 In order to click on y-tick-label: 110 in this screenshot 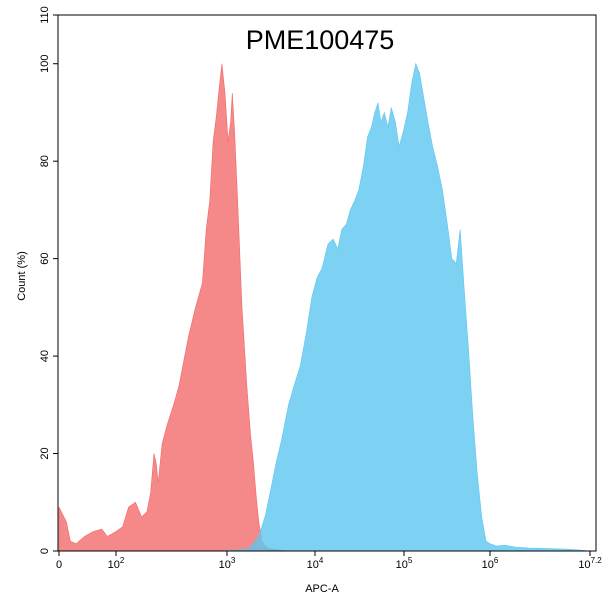, I will do `click(45, 15)`.